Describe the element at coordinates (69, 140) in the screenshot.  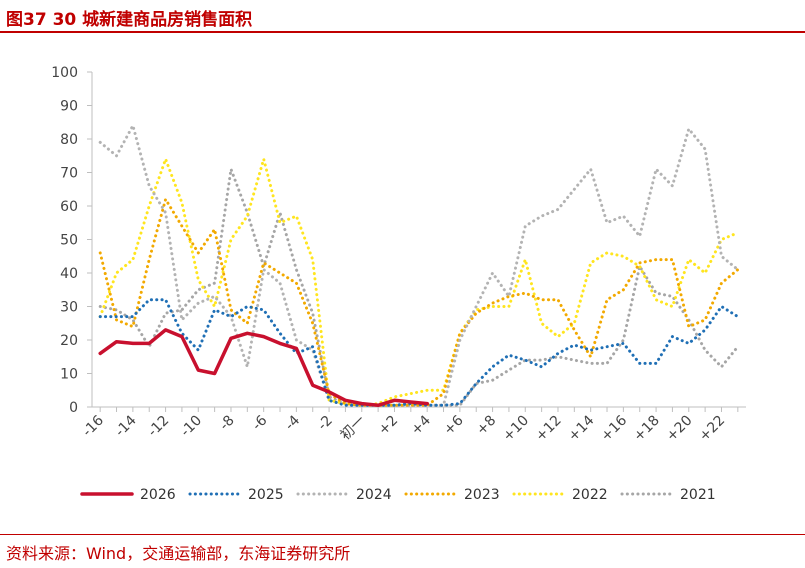
I see `y-tick-label: 80` at that location.